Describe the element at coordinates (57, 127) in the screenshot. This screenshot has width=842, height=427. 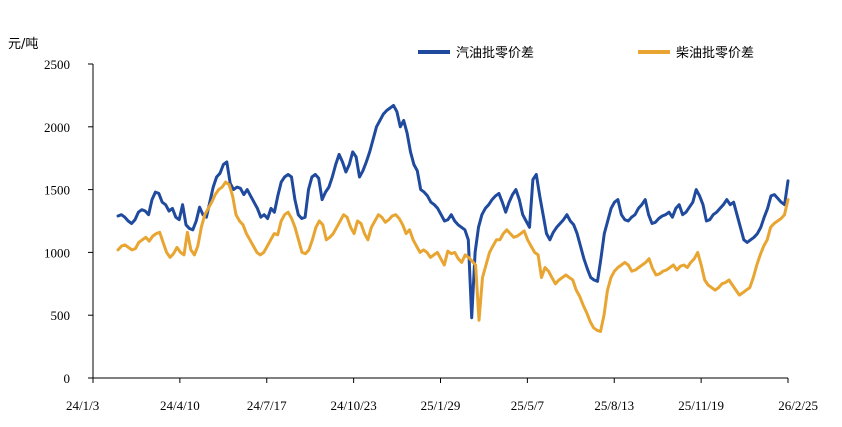
I see `y-tick-label: 2000` at that location.